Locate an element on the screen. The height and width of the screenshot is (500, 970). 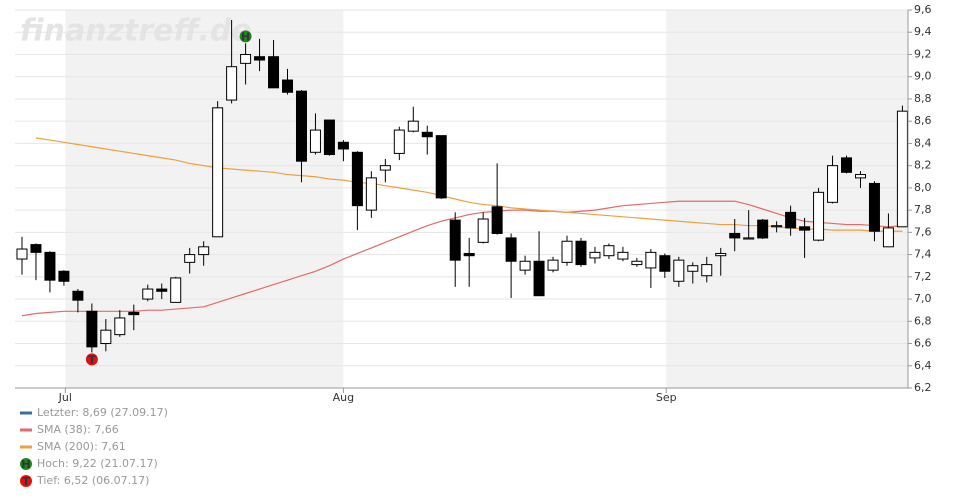
y-tick-label: 8,4 is located at coordinates (923, 142).